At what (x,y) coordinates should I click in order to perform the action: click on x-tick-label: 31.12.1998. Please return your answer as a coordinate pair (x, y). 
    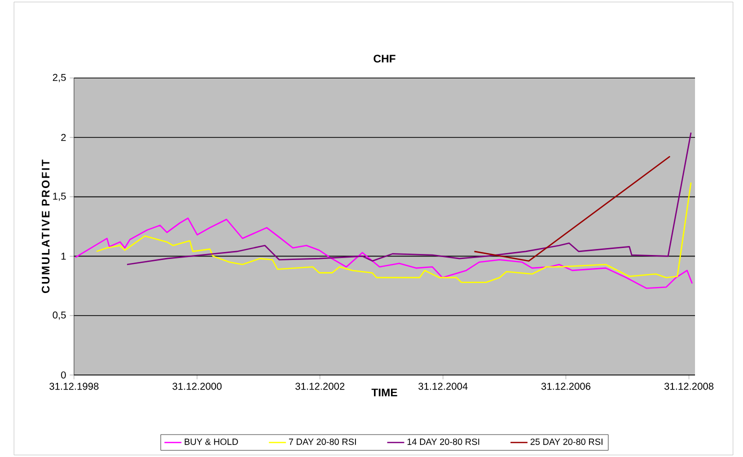
    Looking at the image, I should click on (73, 386).